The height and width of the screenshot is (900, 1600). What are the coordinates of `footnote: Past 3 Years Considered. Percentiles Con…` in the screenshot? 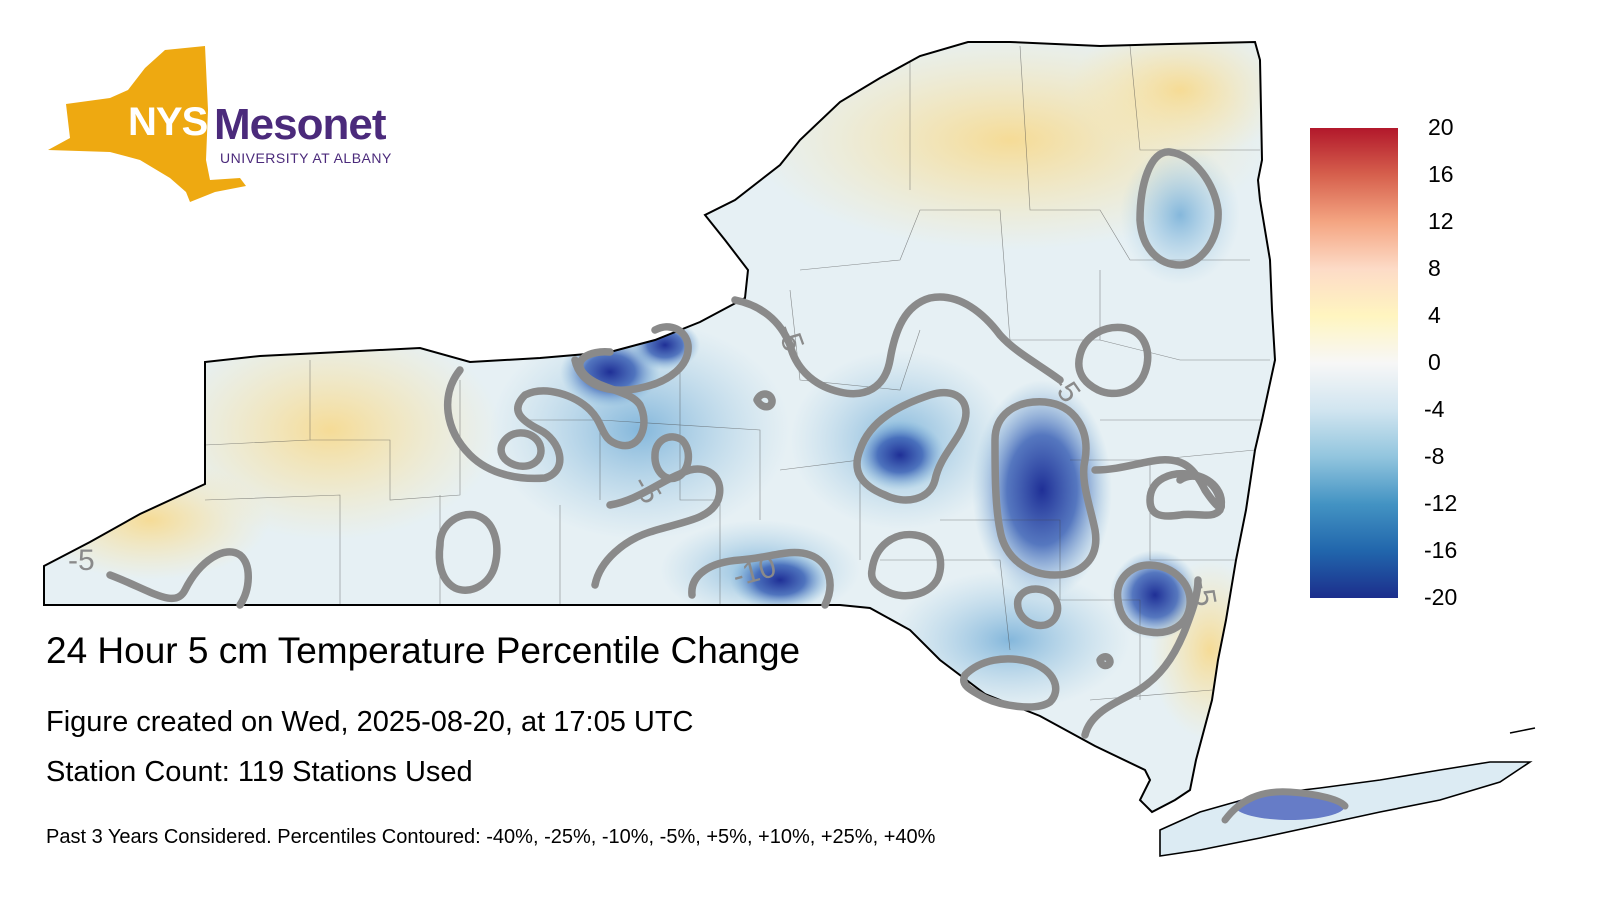 It's located at (491, 837).